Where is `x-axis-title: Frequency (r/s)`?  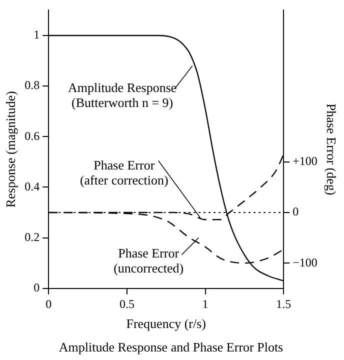
x-axis-title: Frequency (r/s) is located at coordinates (166, 324).